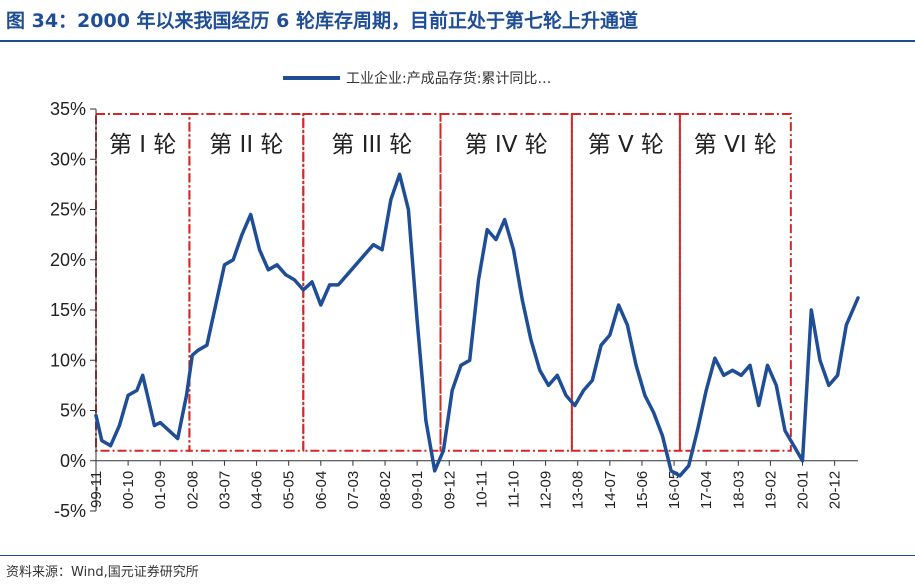 This screenshot has height=586, width=915. Describe the element at coordinates (160, 490) in the screenshot. I see `x-tick-label: 01-09` at that location.